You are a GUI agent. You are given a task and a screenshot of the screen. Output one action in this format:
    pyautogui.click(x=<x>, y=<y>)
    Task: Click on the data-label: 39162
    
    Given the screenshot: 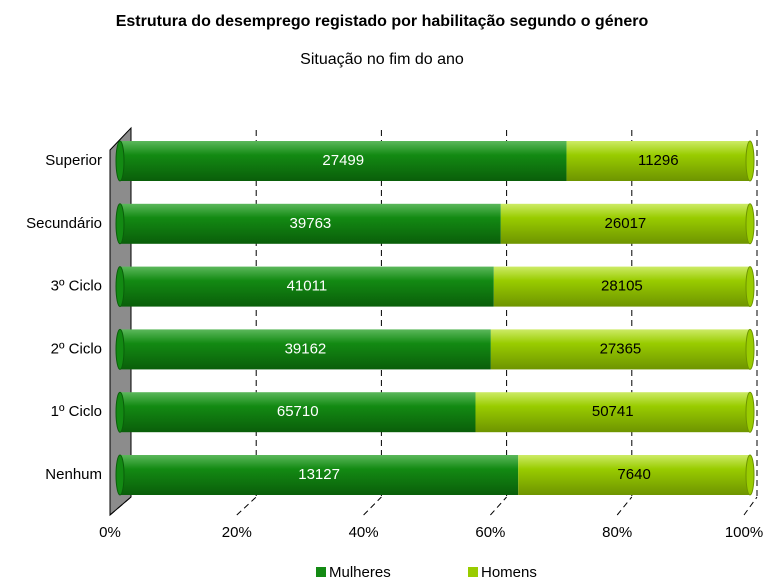 What is the action you would take?
    pyautogui.click(x=306, y=348)
    